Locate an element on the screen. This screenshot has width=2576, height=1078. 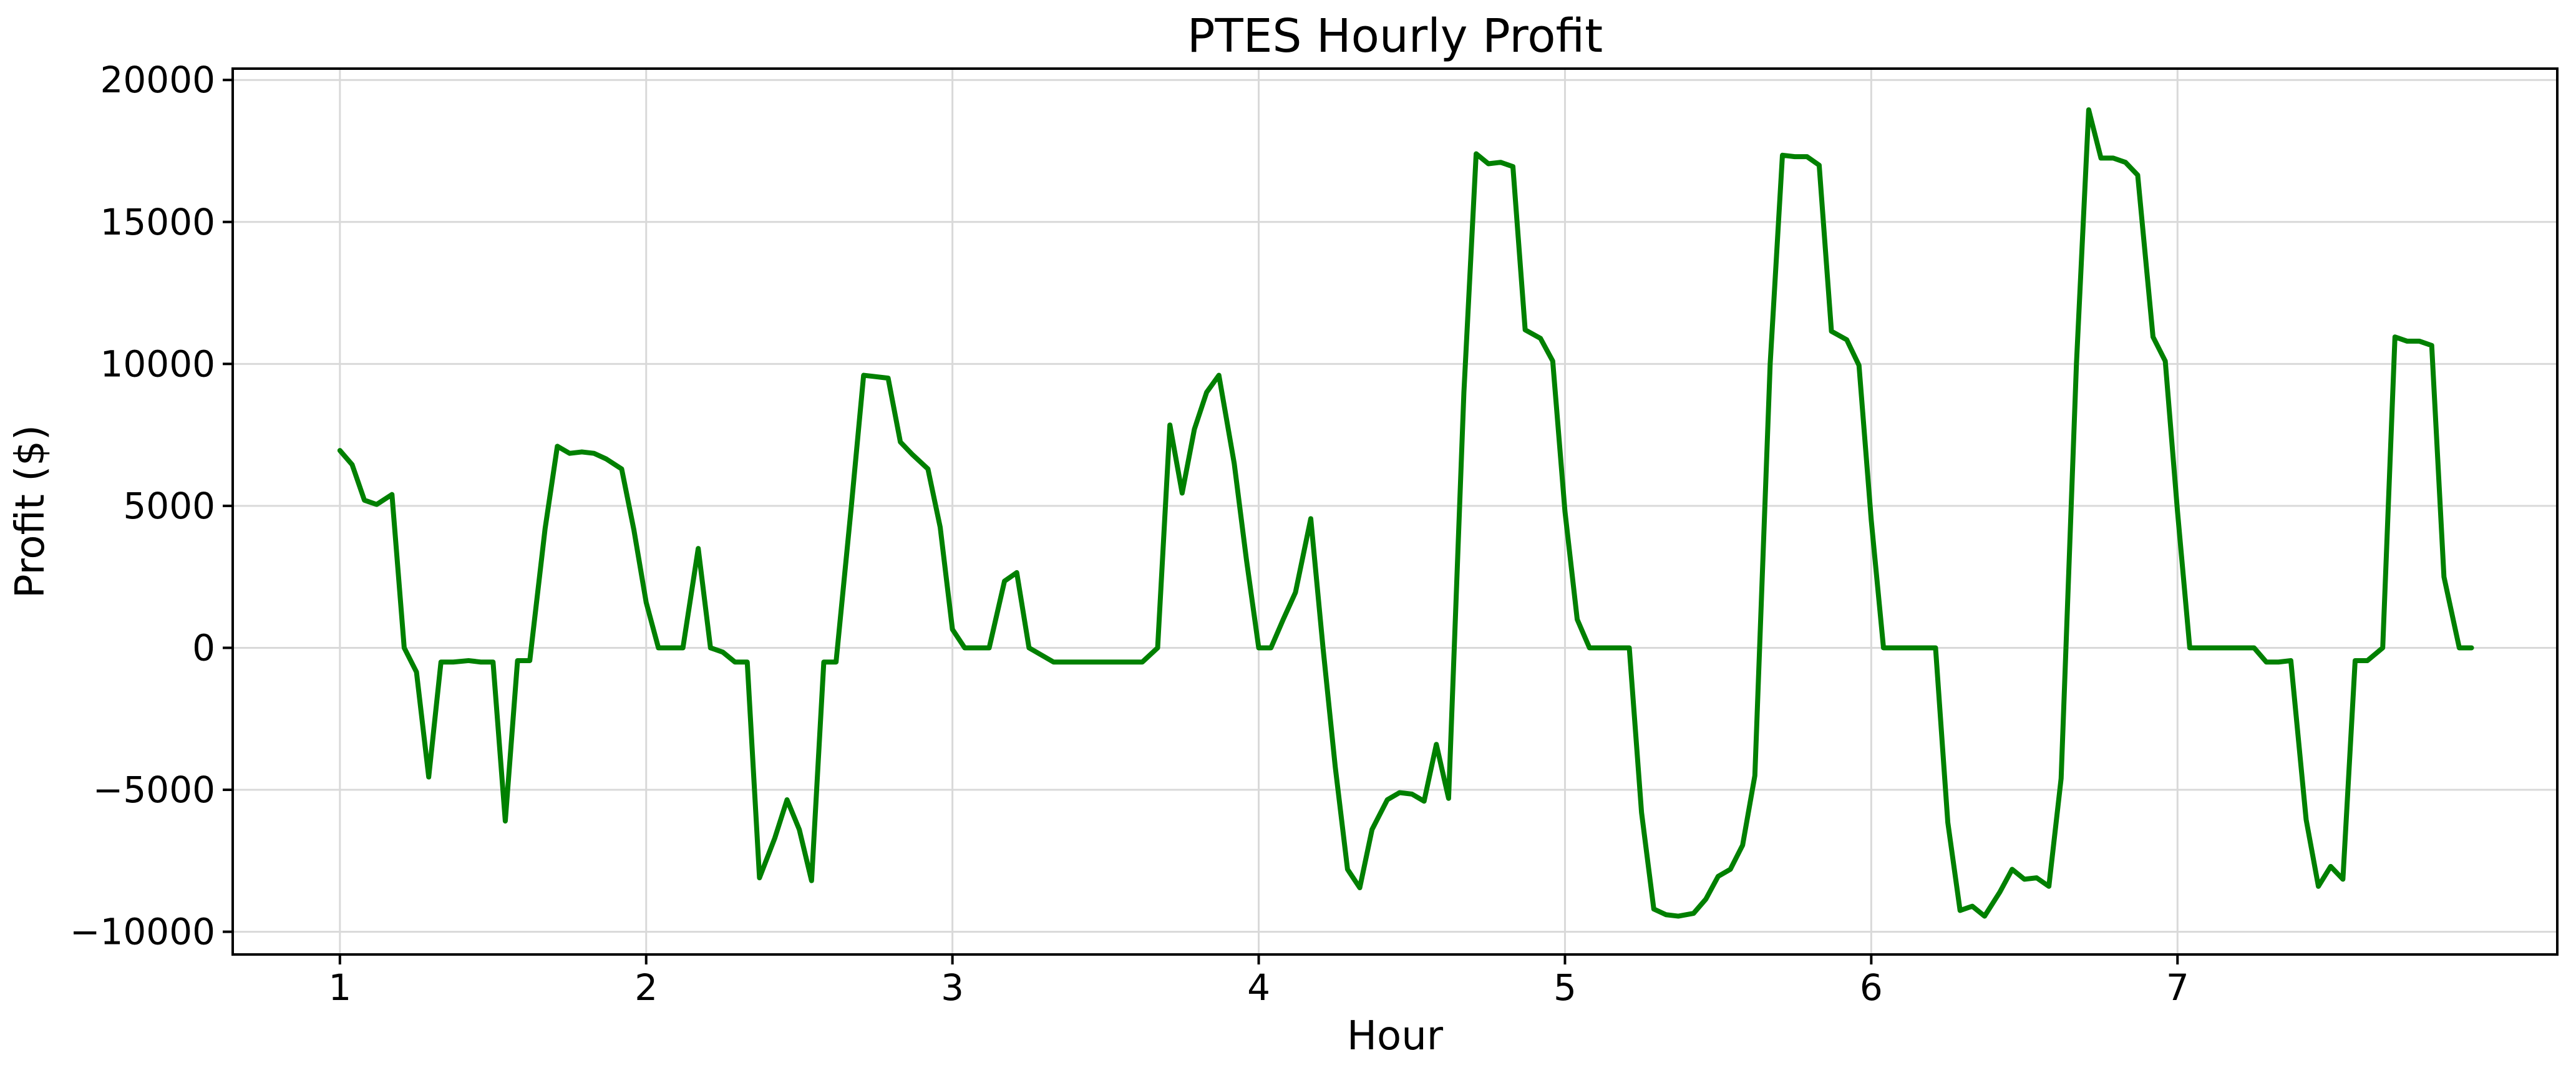
y-tick-label: −10000 is located at coordinates (142, 932).